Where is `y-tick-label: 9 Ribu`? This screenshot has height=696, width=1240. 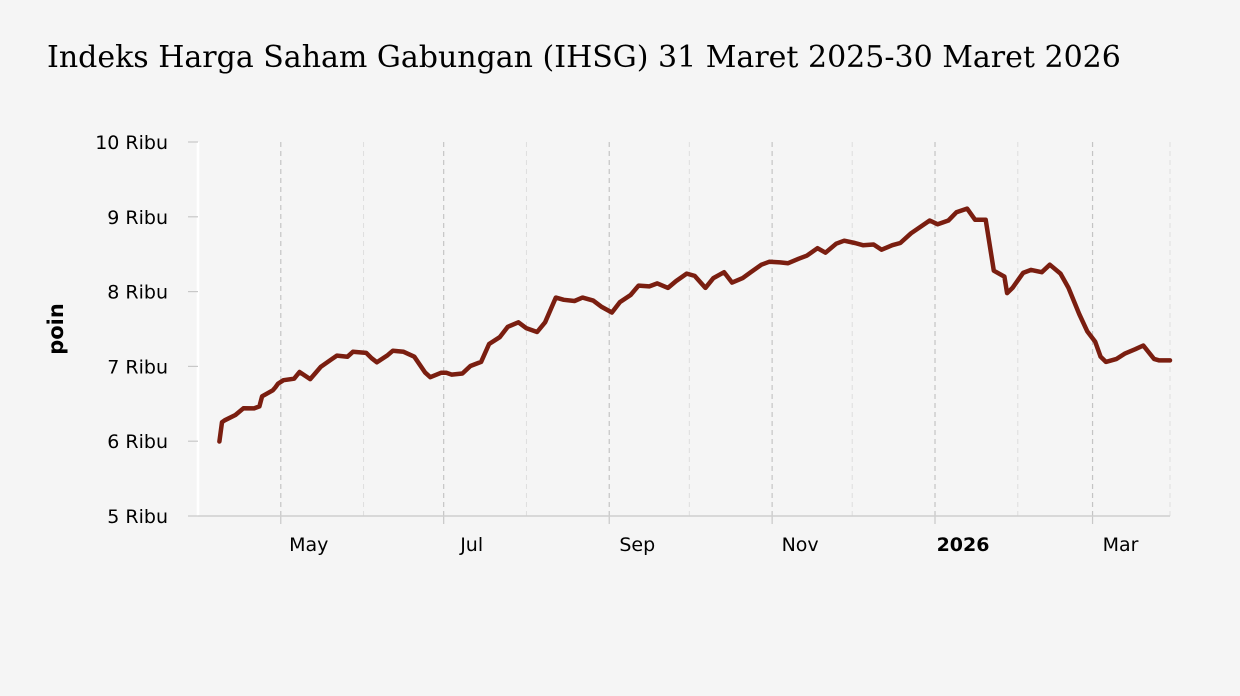
y-tick-label: 9 Ribu is located at coordinates (137, 218).